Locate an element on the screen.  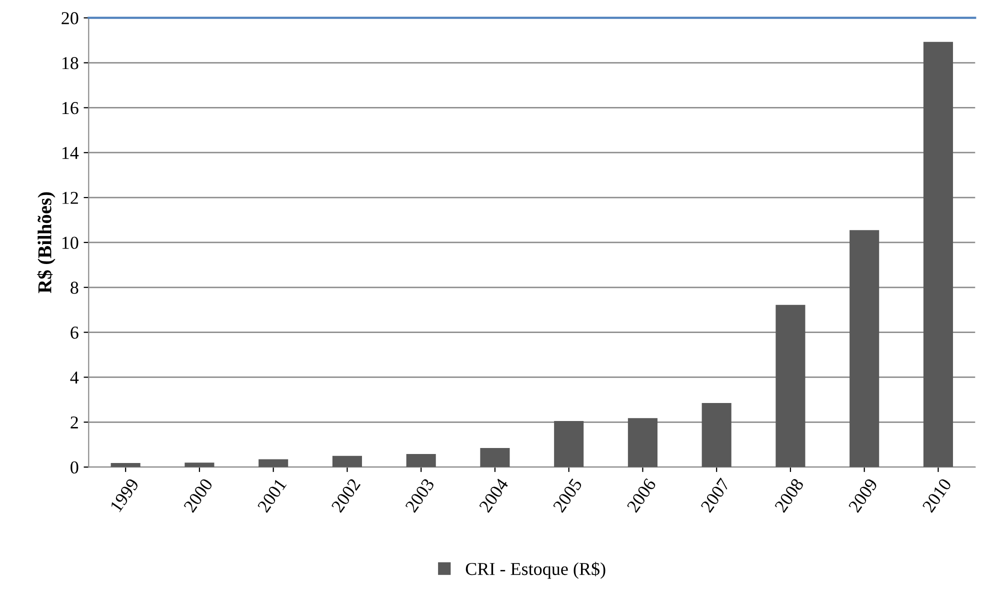
y-tick-label: 14 is located at coordinates (70, 152).